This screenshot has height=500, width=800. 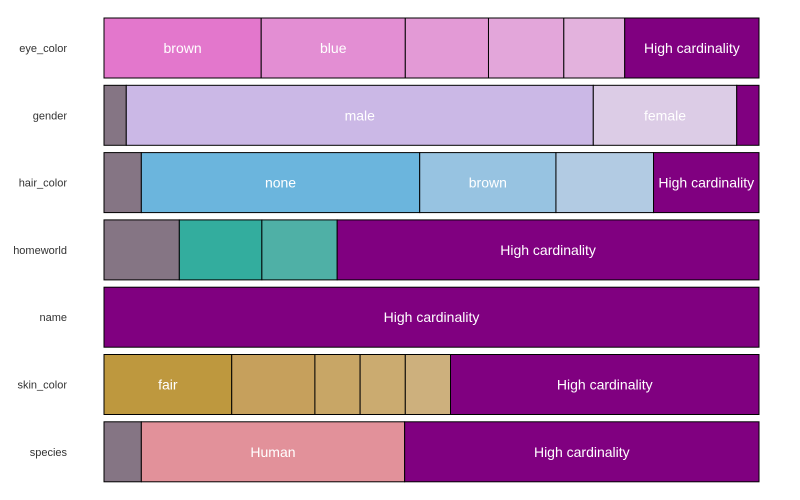 What do you see at coordinates (40, 251) in the screenshot?
I see `row-label: homeworld` at bounding box center [40, 251].